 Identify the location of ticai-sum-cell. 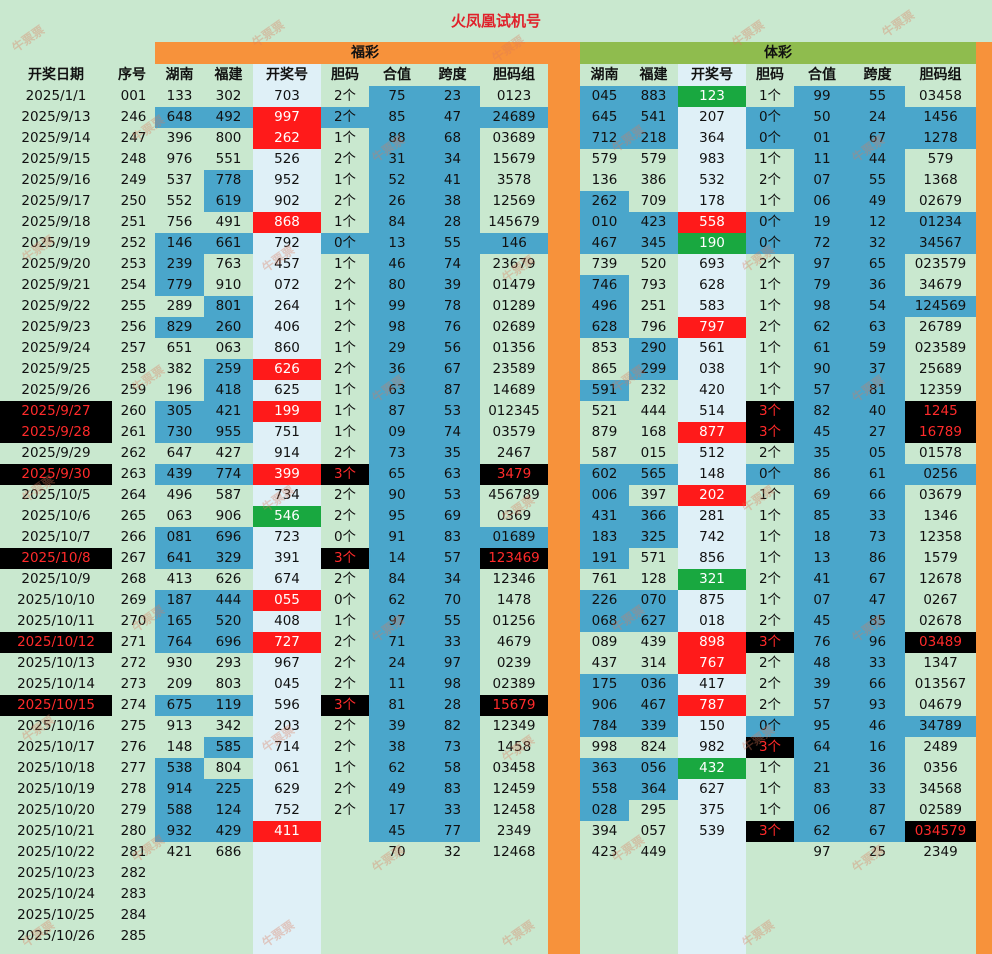
(822, 915).